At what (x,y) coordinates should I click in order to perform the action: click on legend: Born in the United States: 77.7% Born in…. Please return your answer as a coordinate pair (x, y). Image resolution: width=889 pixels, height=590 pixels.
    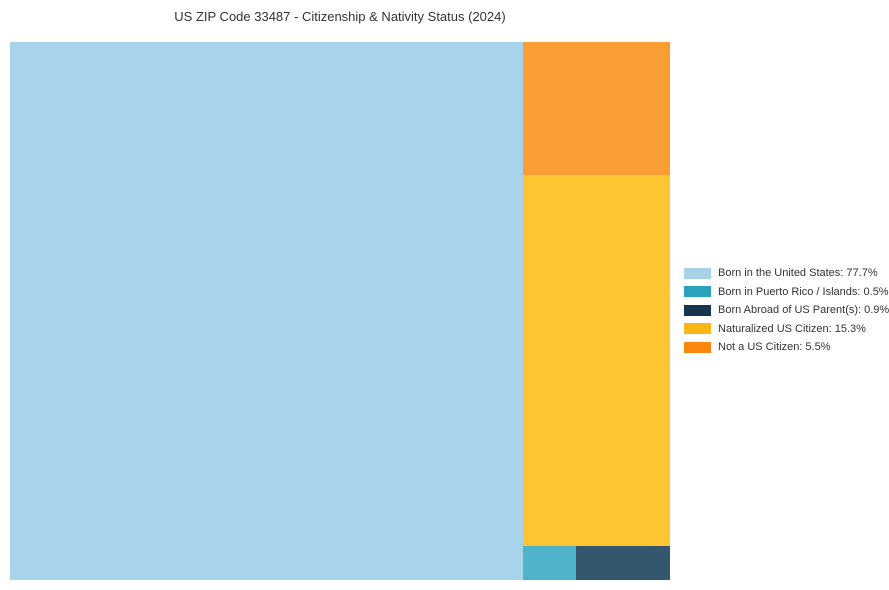
    Looking at the image, I should click on (786, 310).